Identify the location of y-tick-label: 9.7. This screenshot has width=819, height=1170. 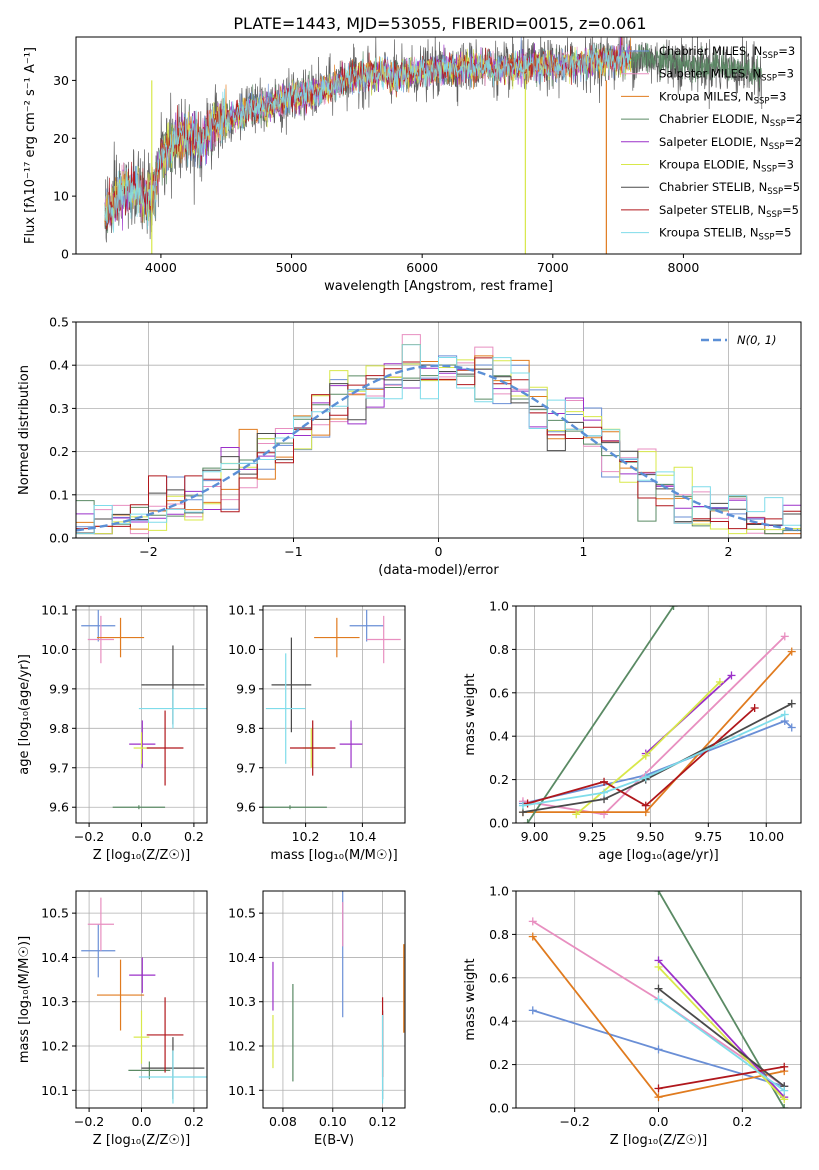
(59, 767).